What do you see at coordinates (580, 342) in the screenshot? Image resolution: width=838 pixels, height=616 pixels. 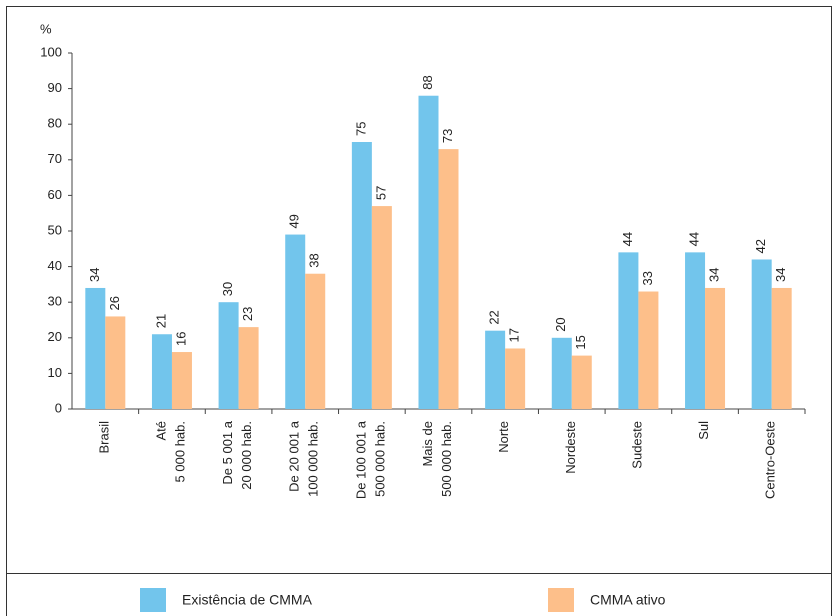 I see `value-label: 15` at bounding box center [580, 342].